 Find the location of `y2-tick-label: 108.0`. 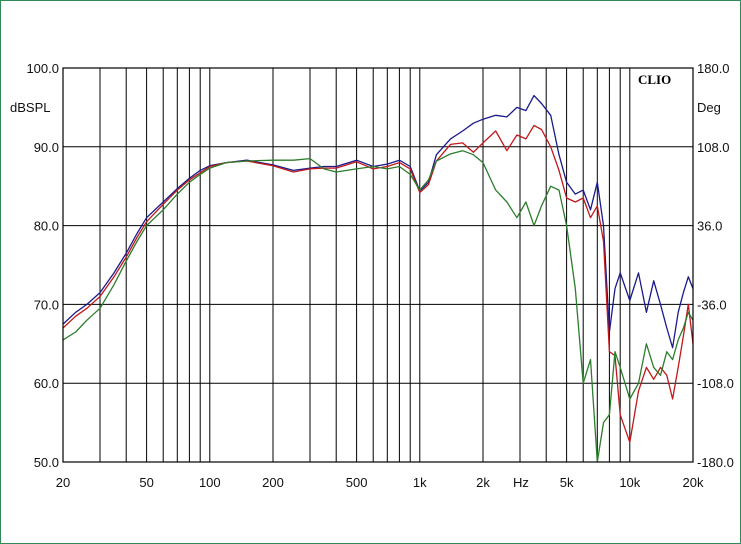

y2-tick-label: 108.0 is located at coordinates (713, 147).